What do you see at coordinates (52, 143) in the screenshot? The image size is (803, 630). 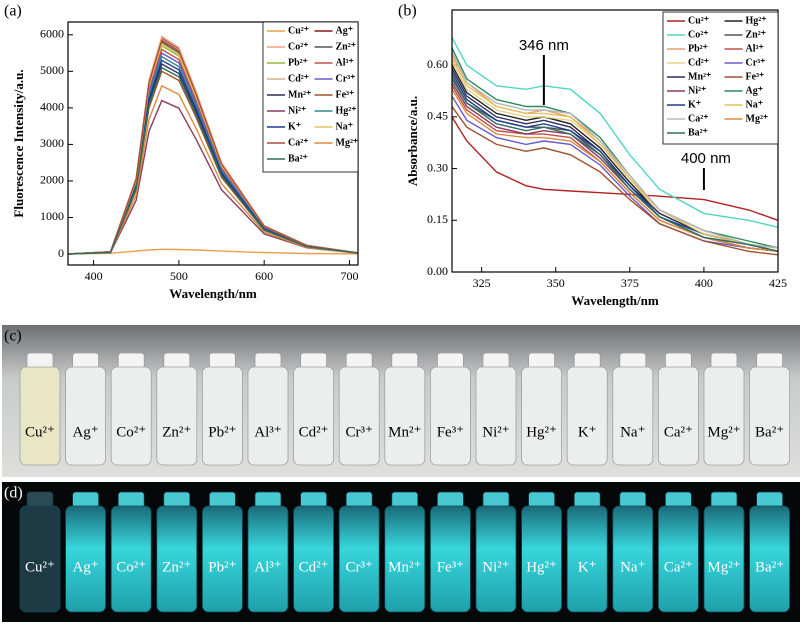 I see `y-tick-label: 3000` at bounding box center [52, 143].